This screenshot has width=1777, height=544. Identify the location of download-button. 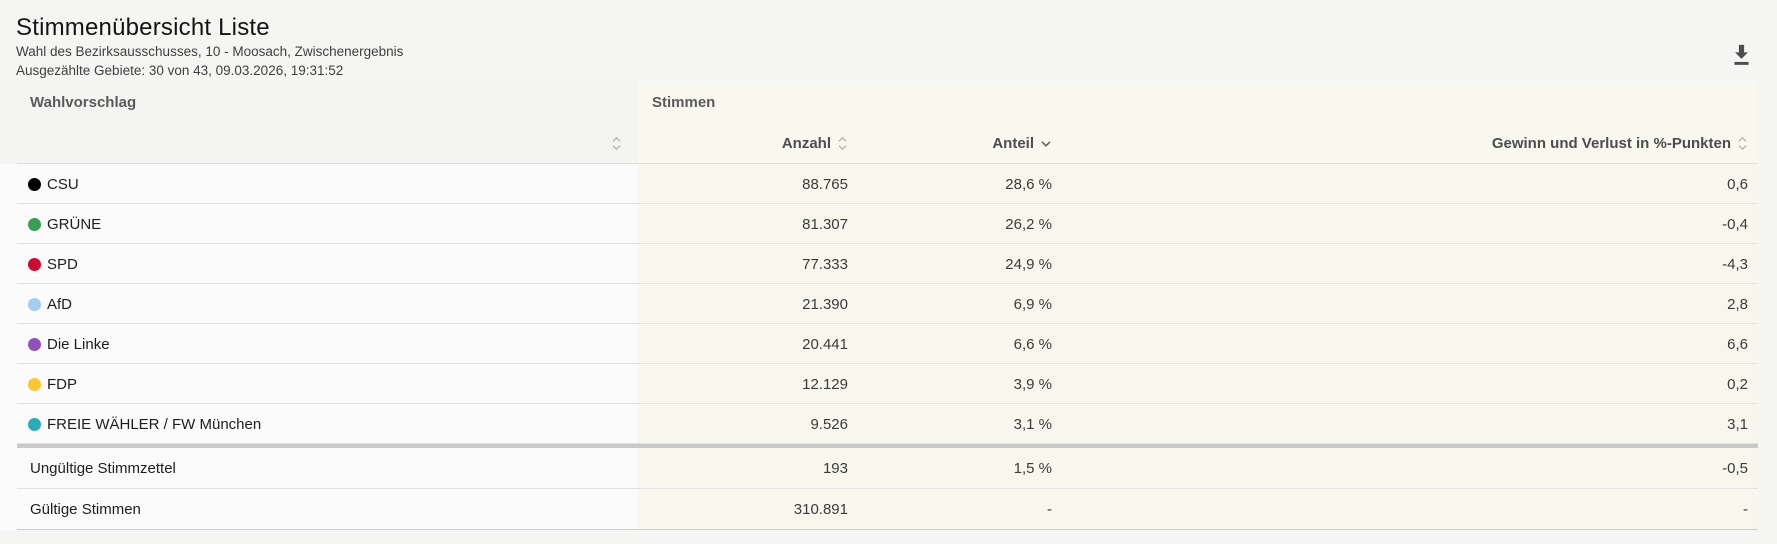
(1741, 57).